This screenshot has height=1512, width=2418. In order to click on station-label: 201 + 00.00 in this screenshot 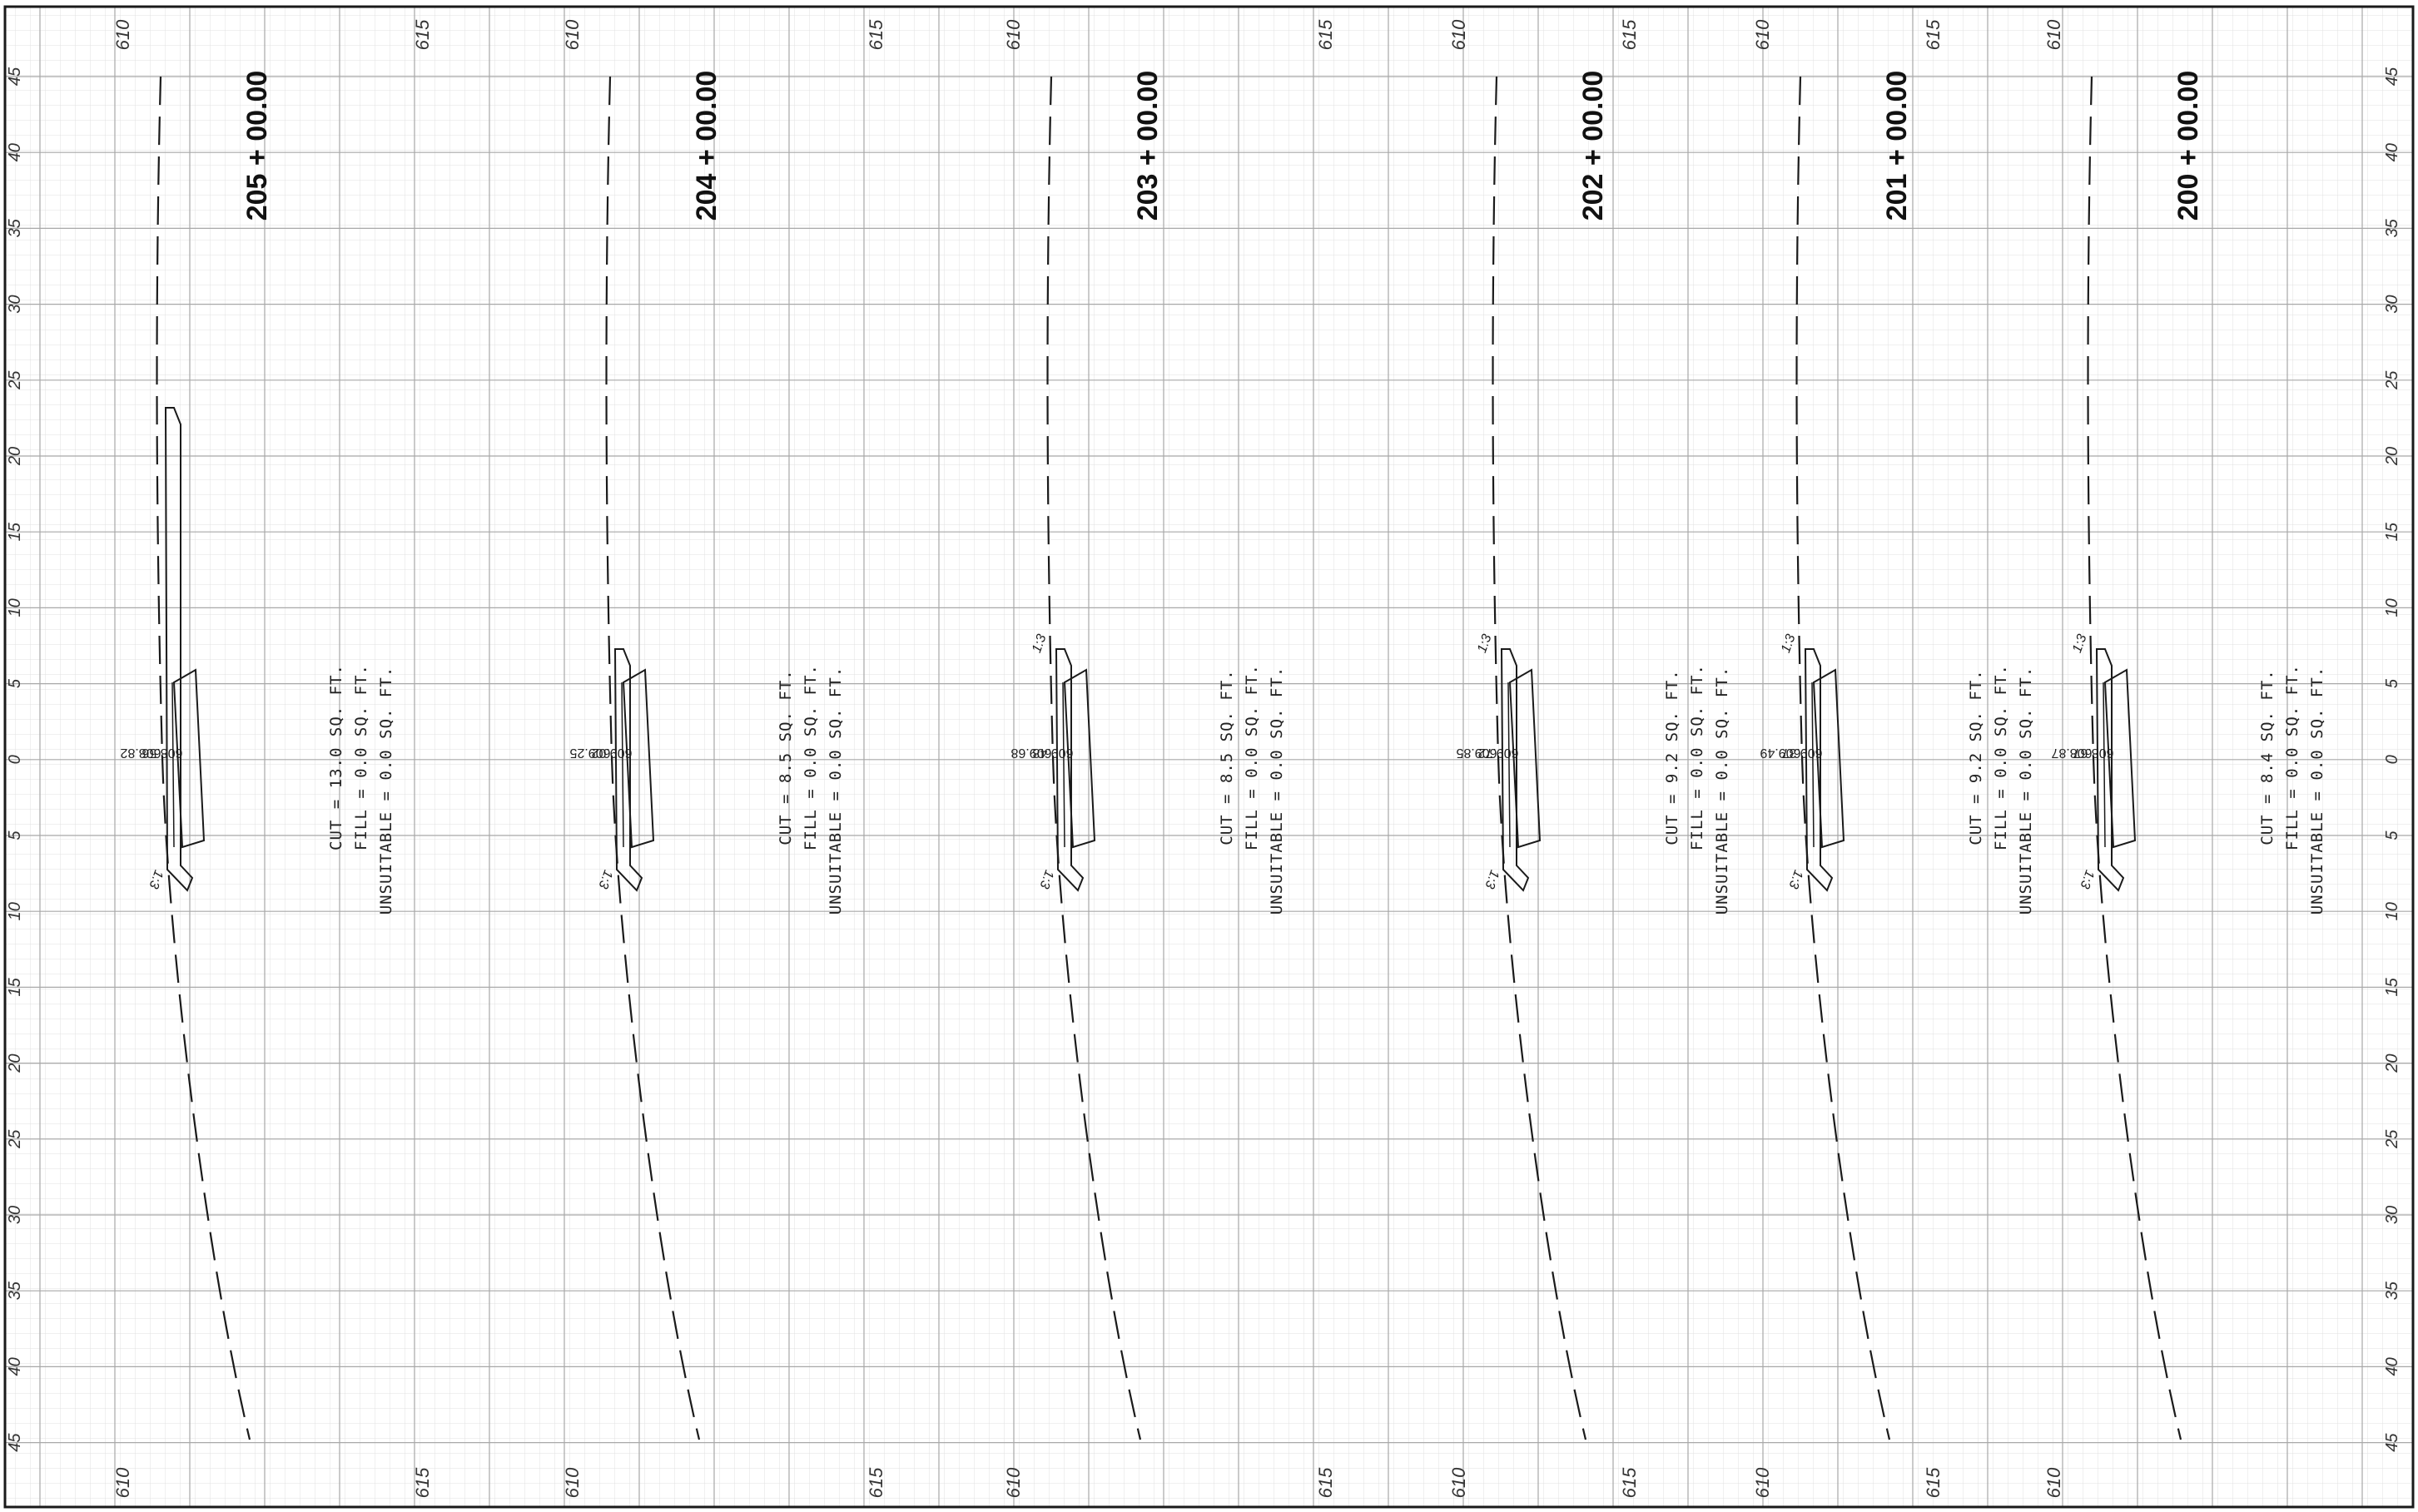, I will do `click(1897, 146)`.